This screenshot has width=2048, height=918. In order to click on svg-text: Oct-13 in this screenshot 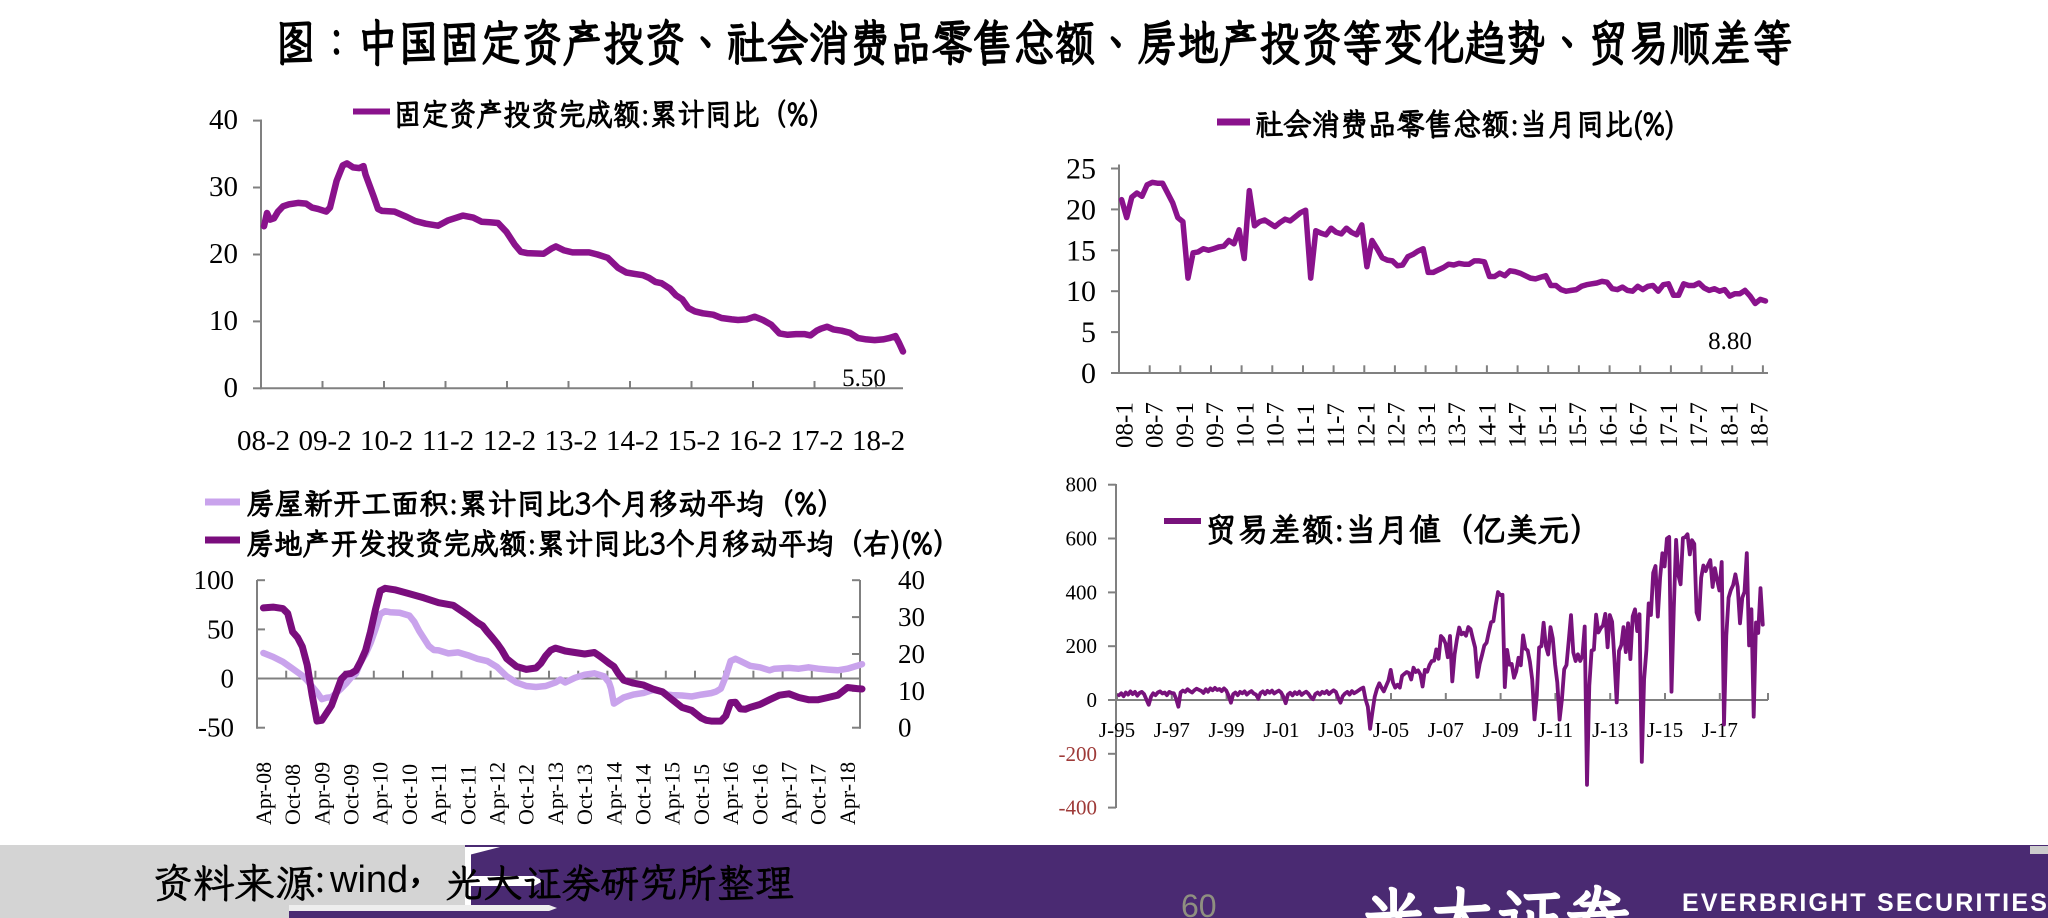, I will do `click(584, 794)`.